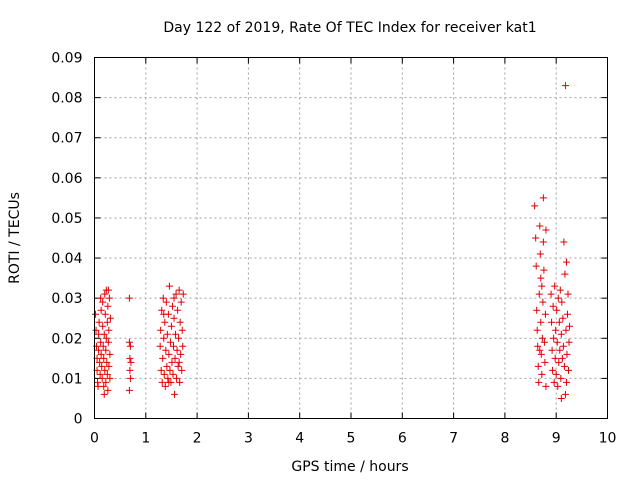  What do you see at coordinates (608, 439) in the screenshot?
I see `x-tick-label: 10` at bounding box center [608, 439].